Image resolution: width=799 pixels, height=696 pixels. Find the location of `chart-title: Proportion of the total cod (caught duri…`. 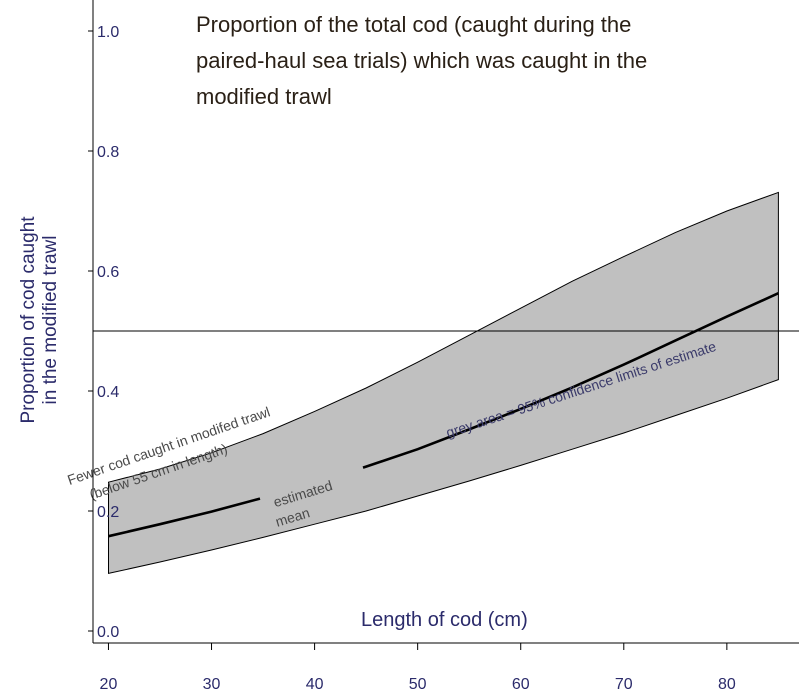

chart-title: Proportion of the total cod (caught duri… is located at coordinates (421, 60).